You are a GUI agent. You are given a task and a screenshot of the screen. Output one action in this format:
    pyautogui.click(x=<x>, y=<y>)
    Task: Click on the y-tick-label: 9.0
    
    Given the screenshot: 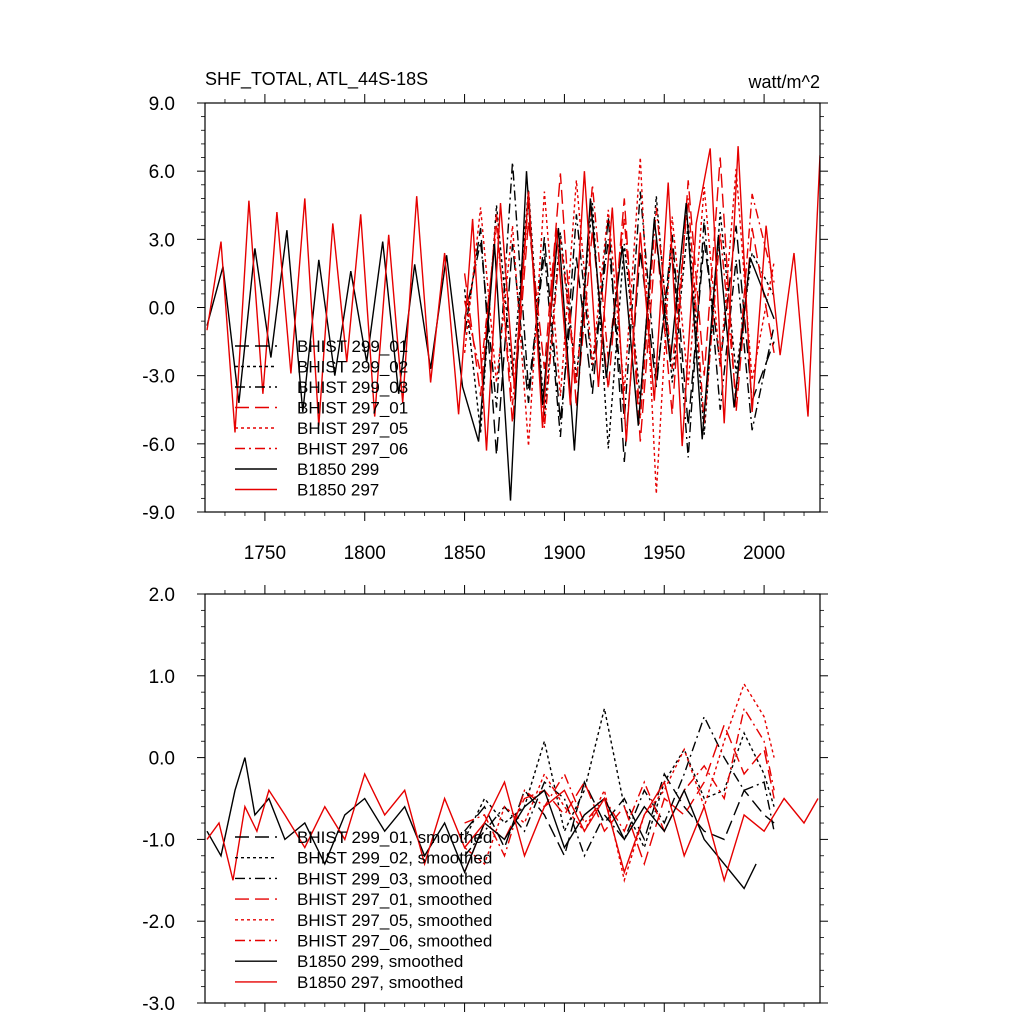 What is the action you would take?
    pyautogui.click(x=162, y=104)
    